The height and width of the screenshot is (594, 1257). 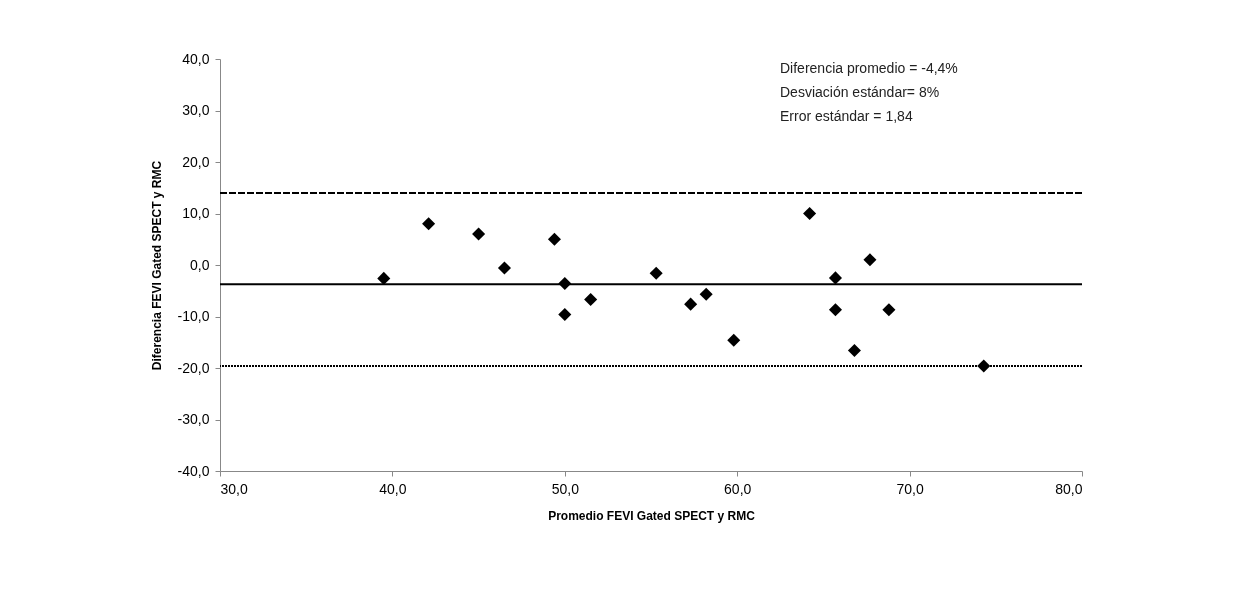 What do you see at coordinates (196, 58) in the screenshot?
I see `y-tick-label: 40,0` at bounding box center [196, 58].